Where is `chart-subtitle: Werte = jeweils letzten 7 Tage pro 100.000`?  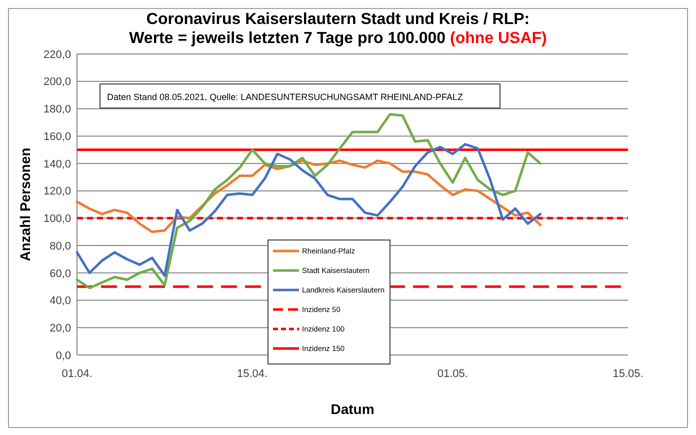
chart-subtitle: Werte = jeweils letzten 7 Tage pro 100.000 is located at coordinates (287, 38).